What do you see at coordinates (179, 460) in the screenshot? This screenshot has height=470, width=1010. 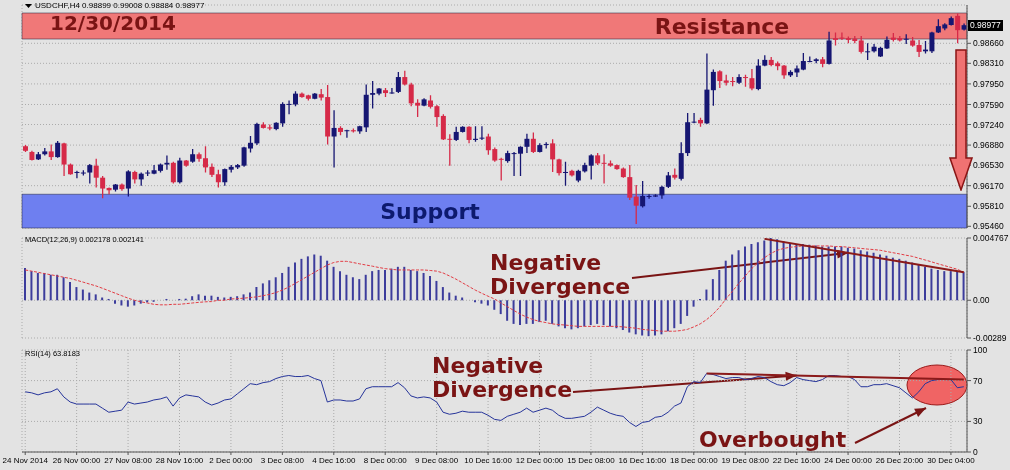 I see `x-tick-label: 28 Nov 16:00` at bounding box center [179, 460].